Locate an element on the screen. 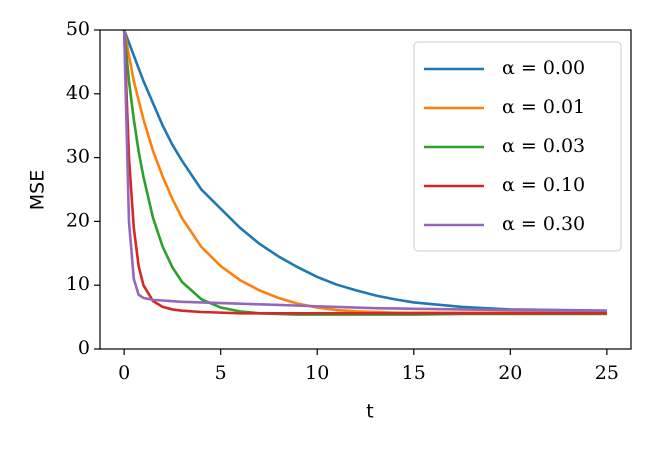 The width and height of the screenshot is (664, 451). y-tick-label: 50 is located at coordinates (78, 29).